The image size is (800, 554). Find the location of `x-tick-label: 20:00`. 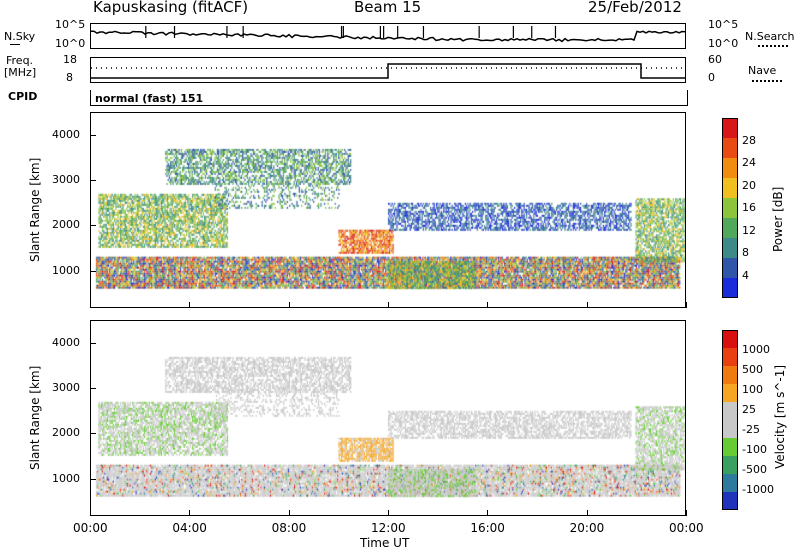

x-tick-label: 20:00 is located at coordinates (587, 528).